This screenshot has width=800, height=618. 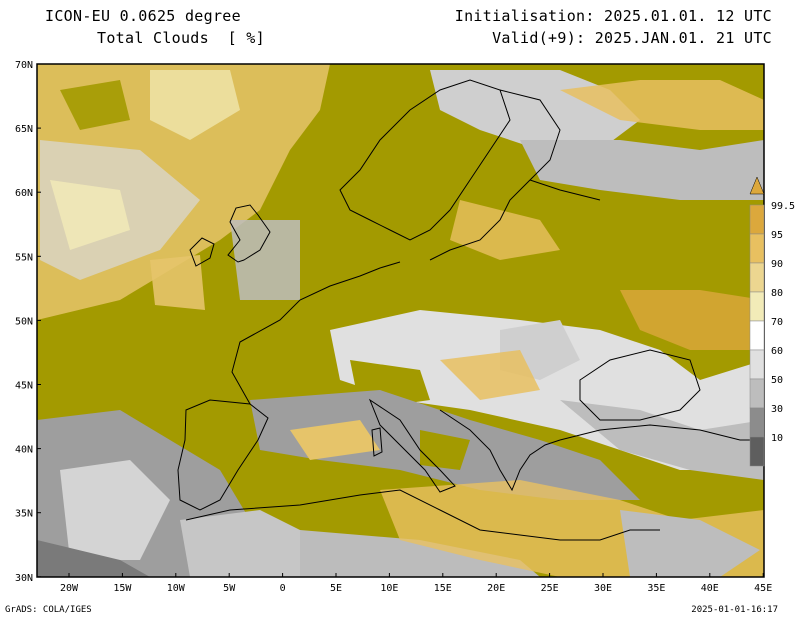 What do you see at coordinates (783, 206) in the screenshot?
I see `colorbar-label: 99.5` at bounding box center [783, 206].